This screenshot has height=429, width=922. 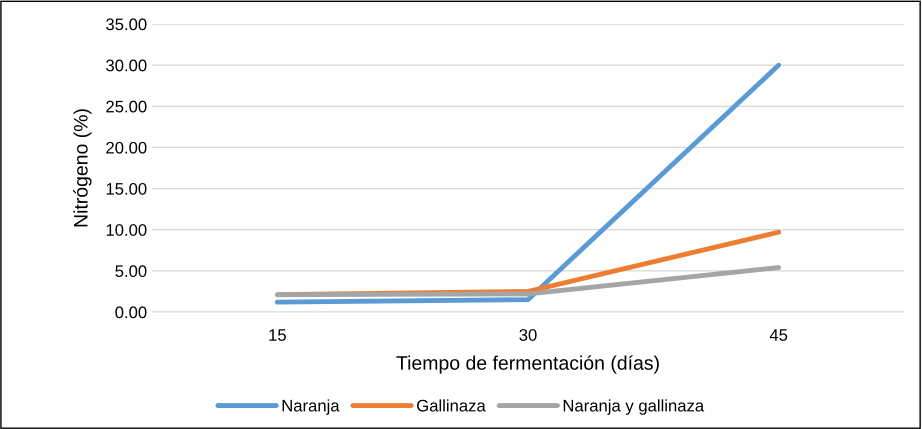 I want to click on x-tick-label: 45, so click(x=779, y=335).